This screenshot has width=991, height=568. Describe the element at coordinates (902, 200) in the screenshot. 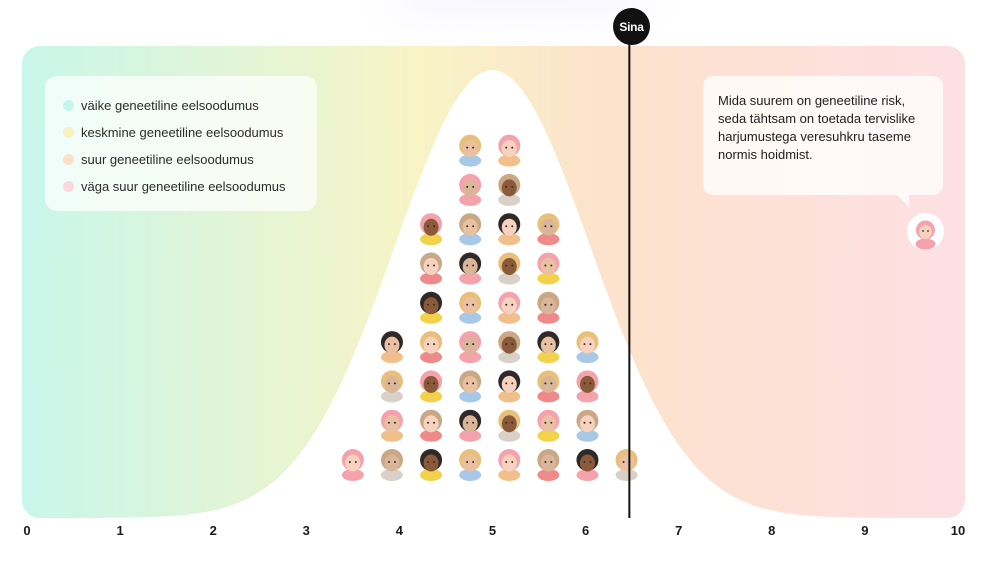

I see `info-callout-tail` at that location.